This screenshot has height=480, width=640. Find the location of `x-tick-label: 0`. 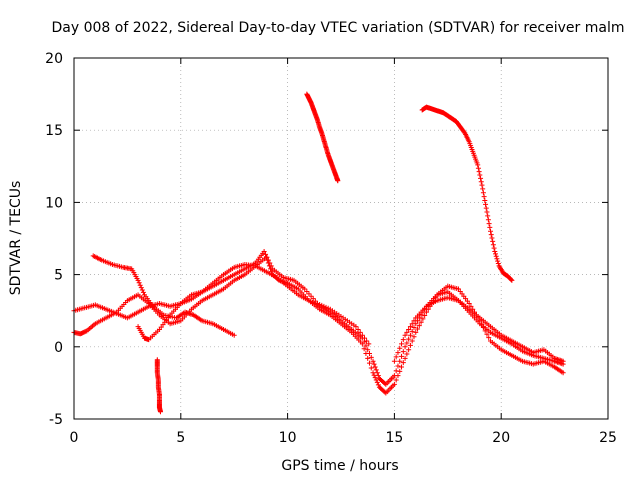

x-tick-label: 0 is located at coordinates (74, 438).